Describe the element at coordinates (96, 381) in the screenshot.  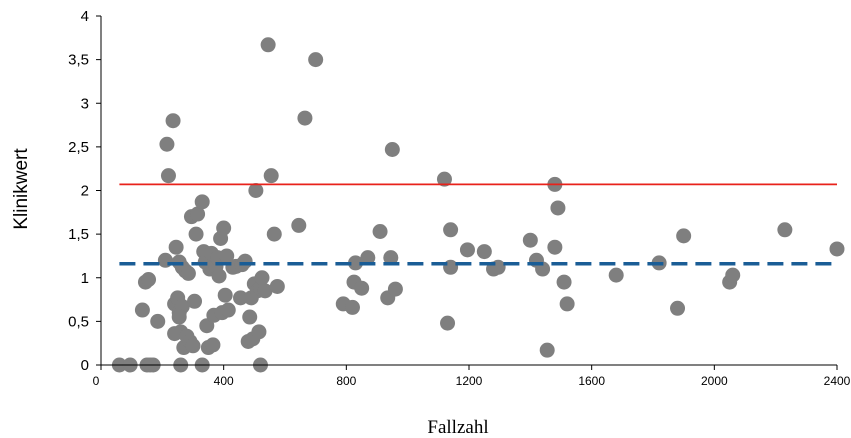
I see `x-tick-label: 0` at that location.